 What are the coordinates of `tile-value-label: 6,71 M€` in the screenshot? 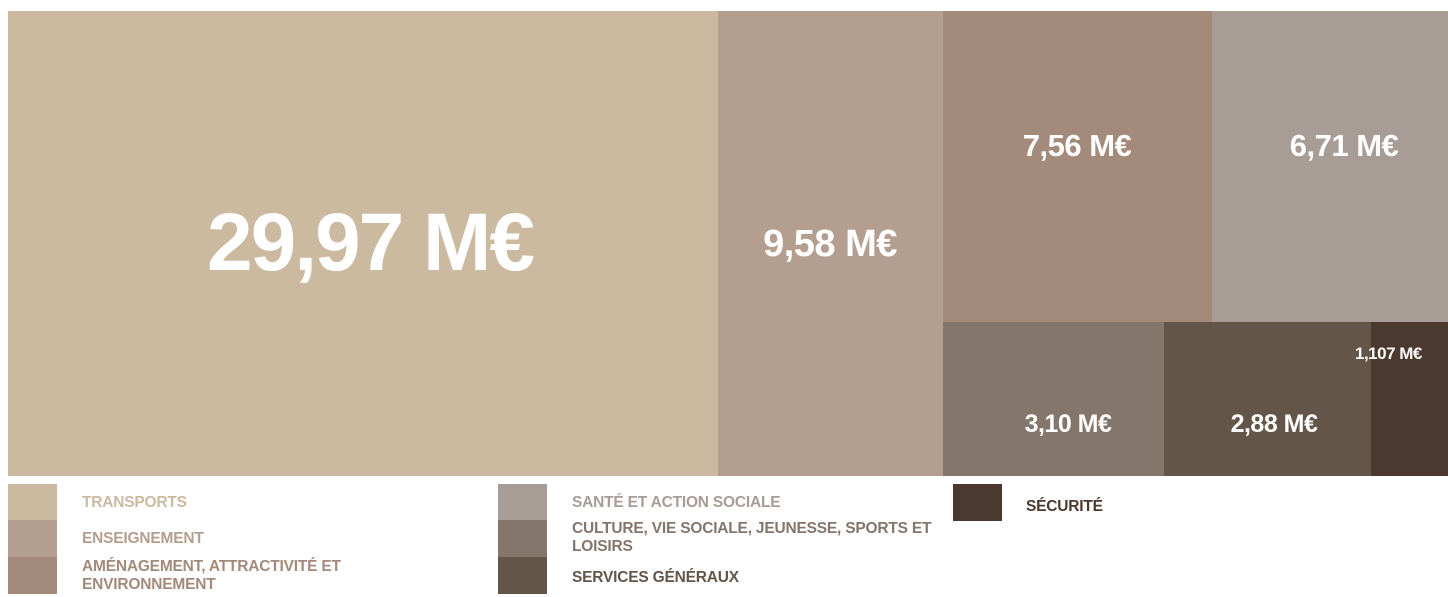 It's located at (1344, 145).